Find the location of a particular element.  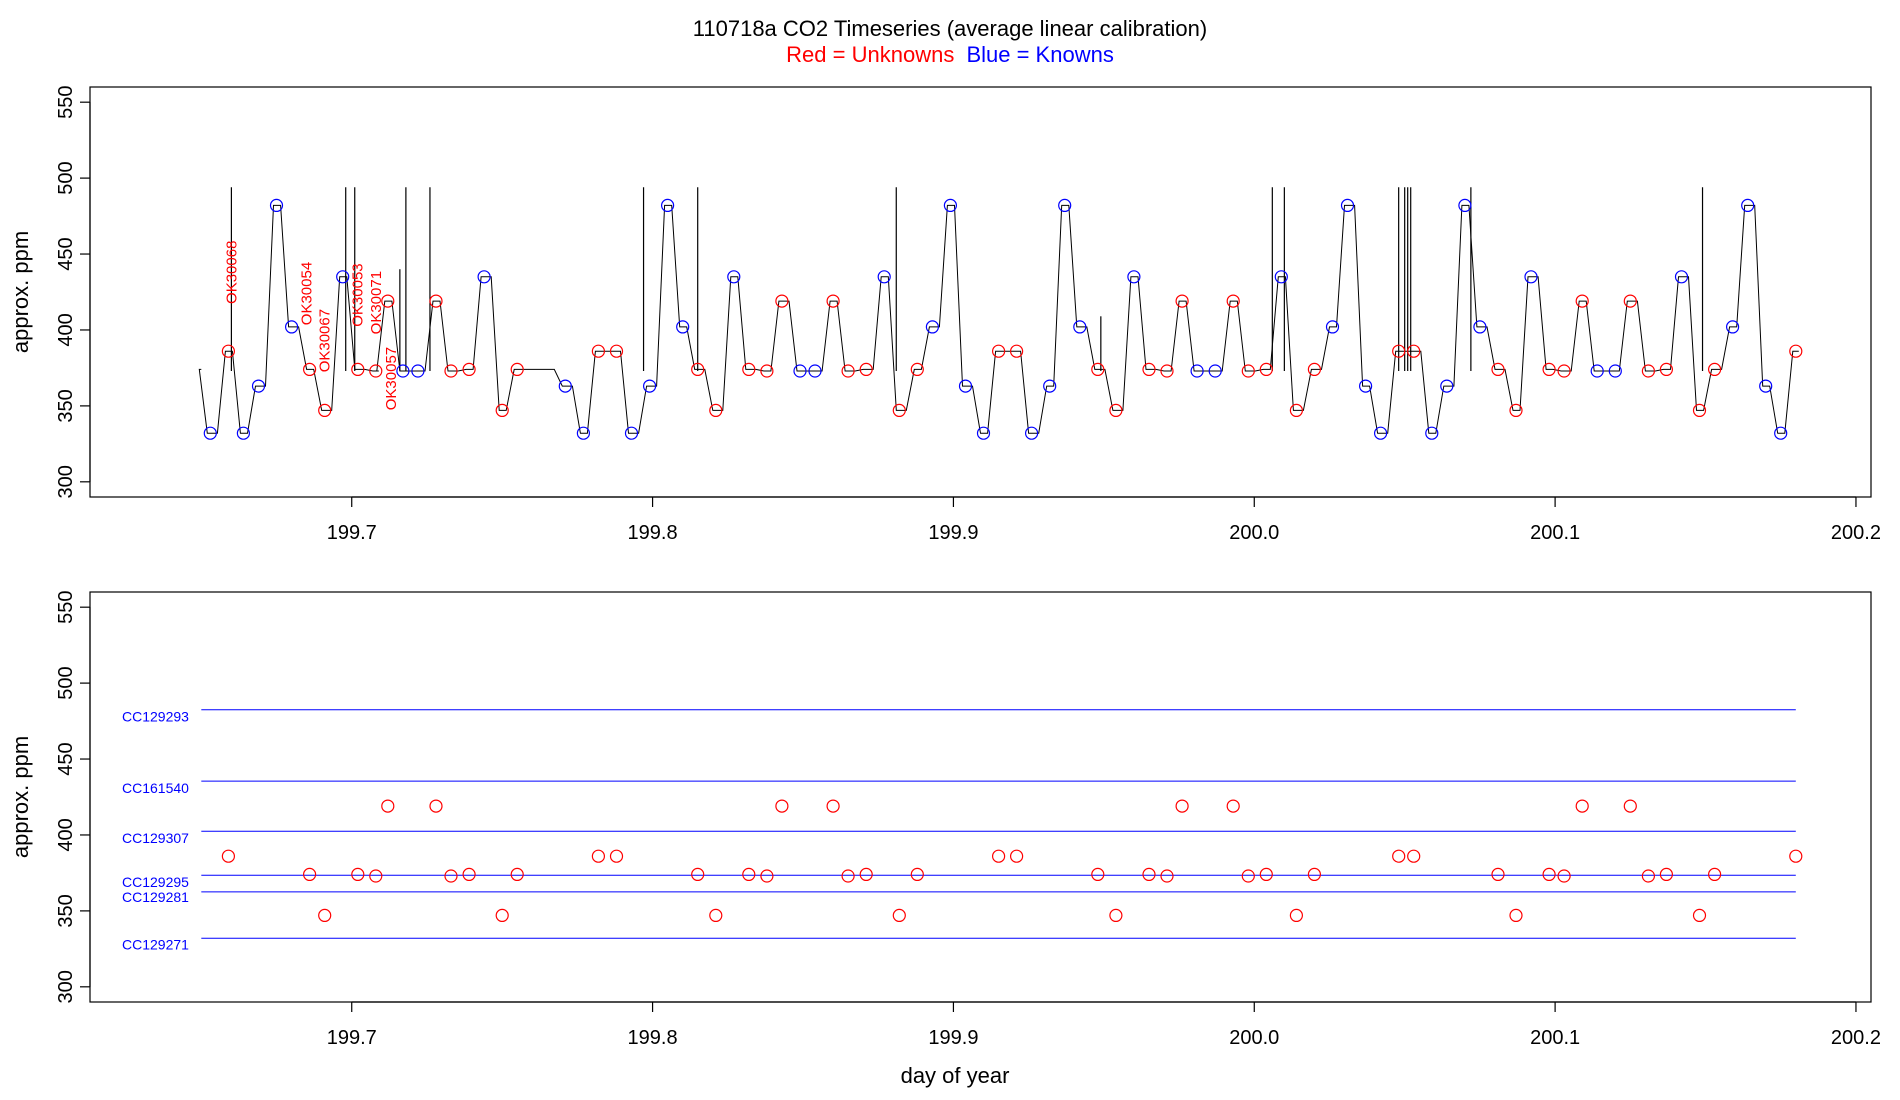

sample-annotation: OK30071 is located at coordinates (376, 302).